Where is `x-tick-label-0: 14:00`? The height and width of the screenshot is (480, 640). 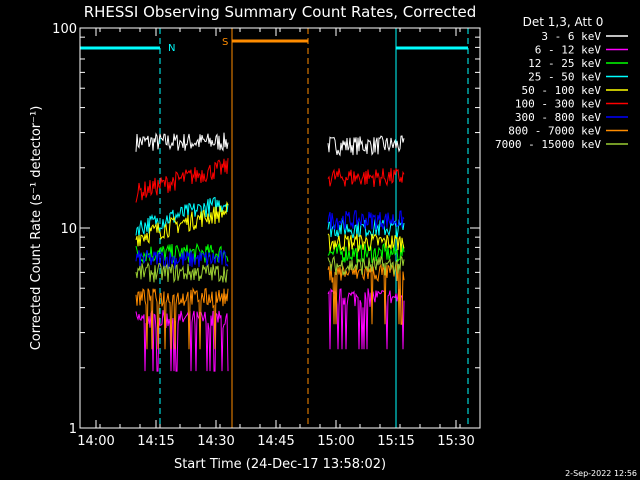
x-tick-label-0: 14:00 is located at coordinates (95, 441).